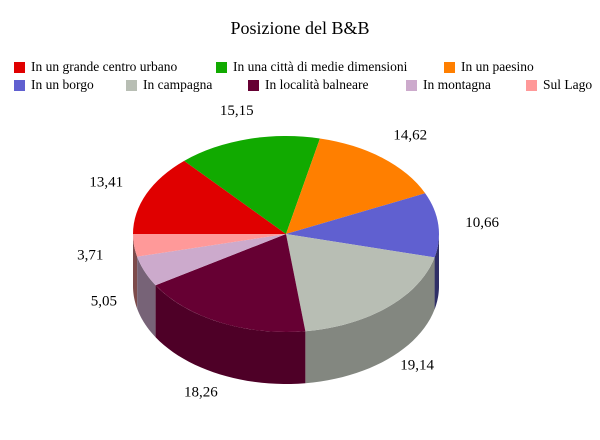 This screenshot has width=600, height=440. What do you see at coordinates (104, 66) in the screenshot?
I see `legend-label: In un grande centro urbano` at bounding box center [104, 66].